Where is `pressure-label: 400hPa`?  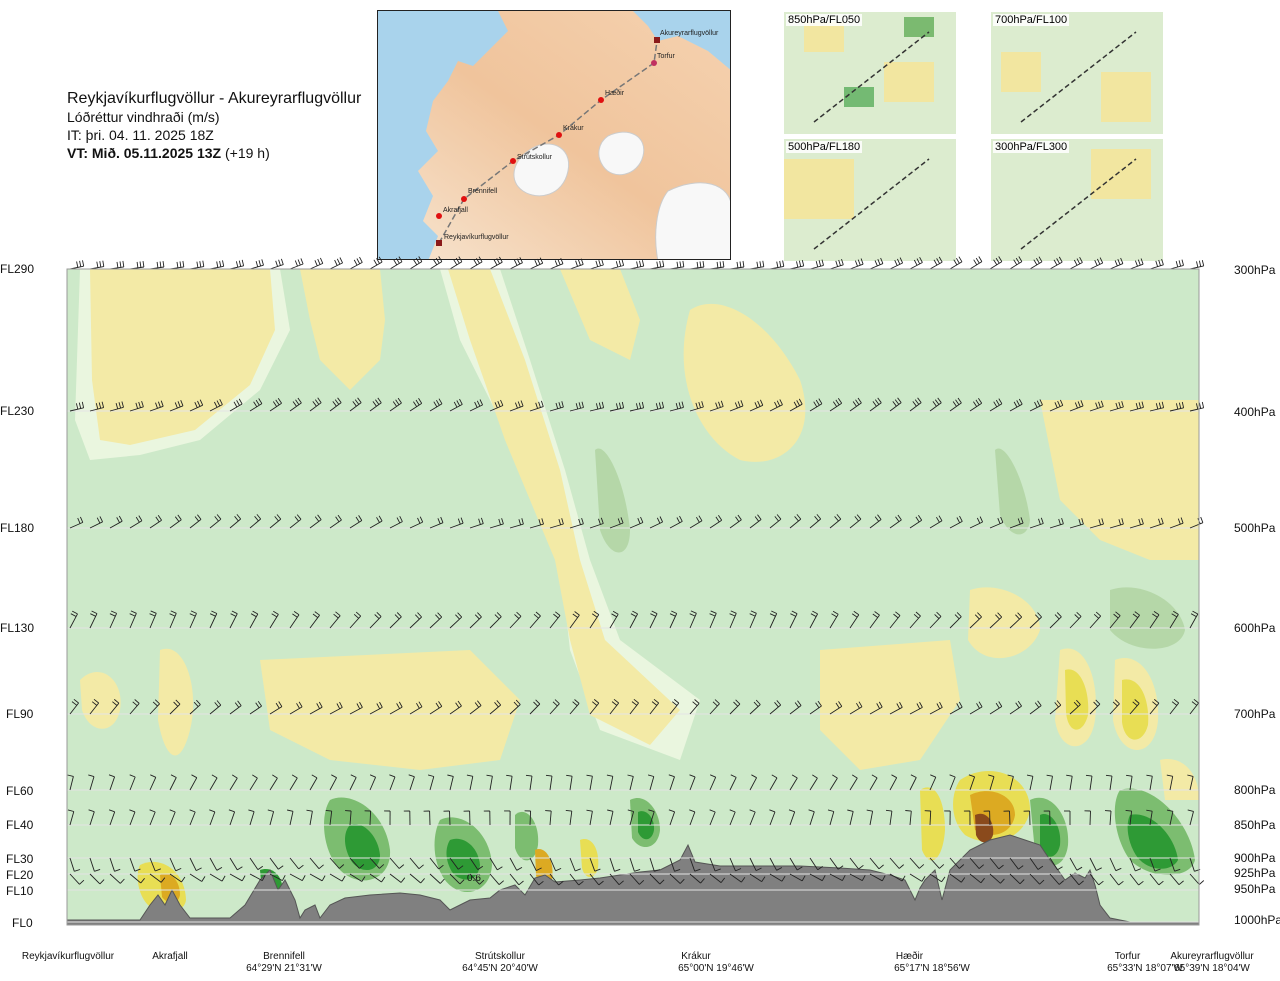 pressure-label: 400hPa is located at coordinates (1255, 412).